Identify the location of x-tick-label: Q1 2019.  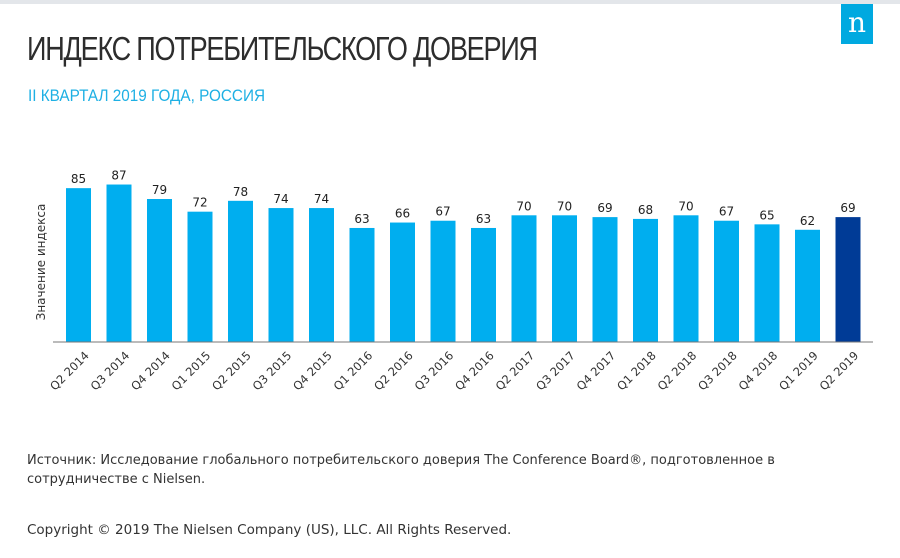
(798, 370).